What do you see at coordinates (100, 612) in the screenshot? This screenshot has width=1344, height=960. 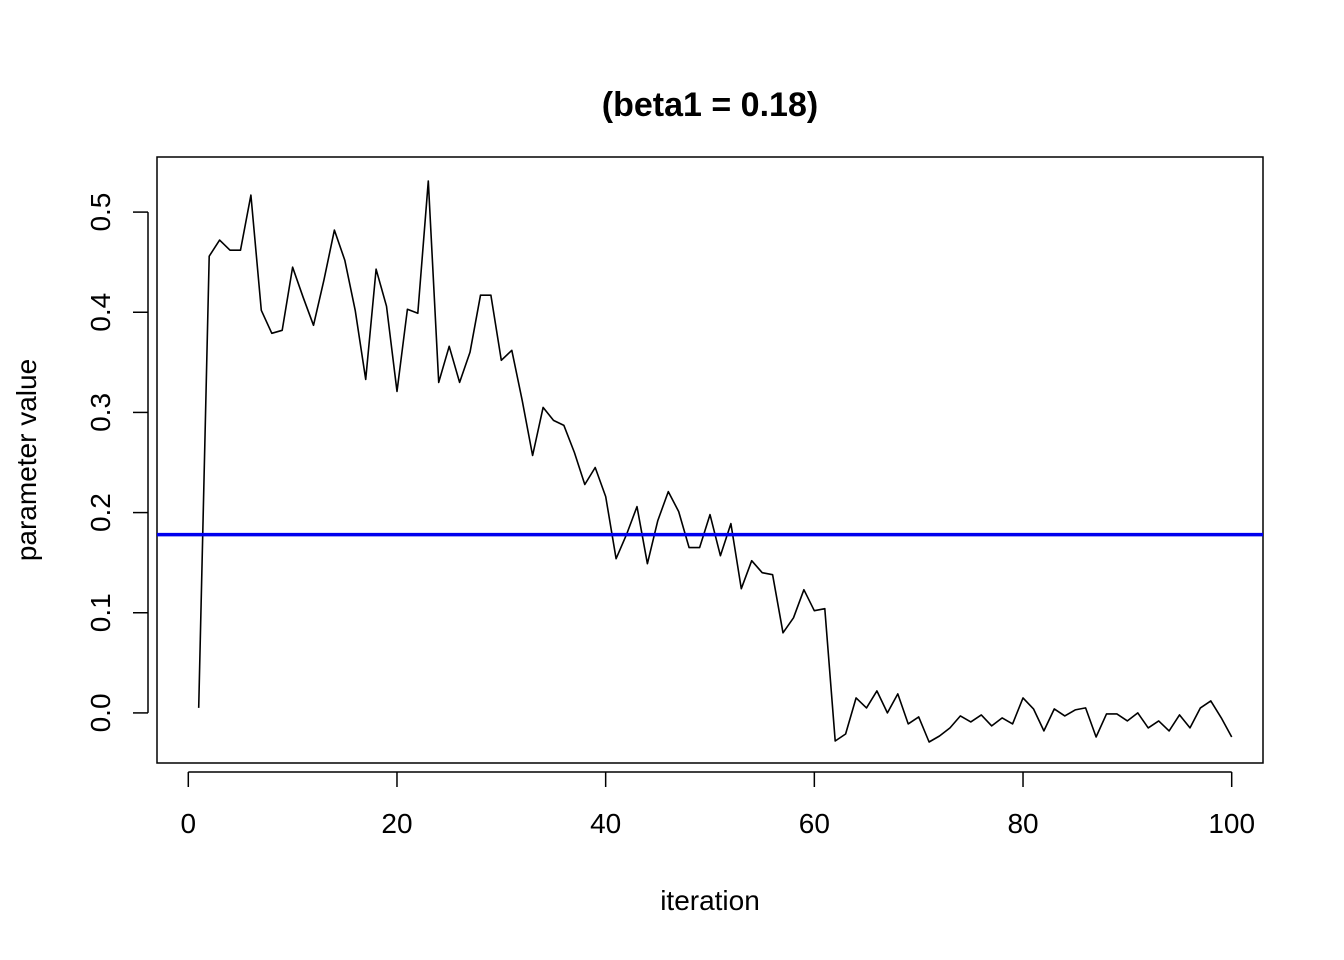 I see `y-tick-label: 0.1` at bounding box center [100, 612].